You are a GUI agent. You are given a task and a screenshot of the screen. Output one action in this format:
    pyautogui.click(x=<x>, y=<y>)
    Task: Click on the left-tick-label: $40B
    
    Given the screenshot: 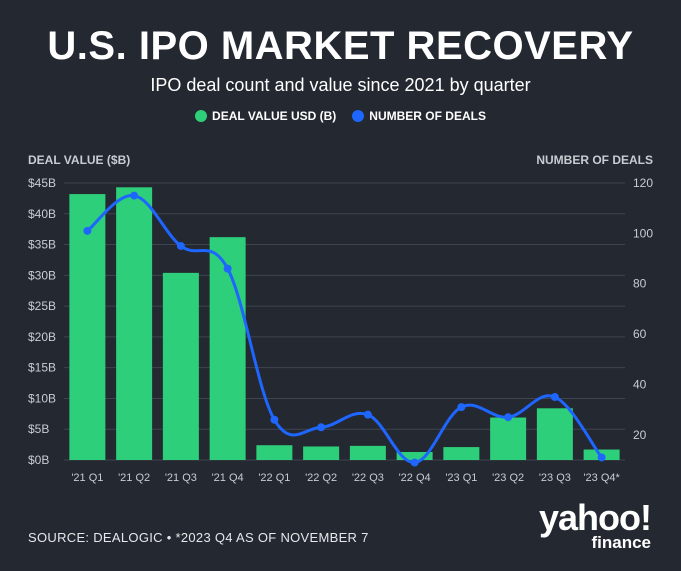 What is the action you would take?
    pyautogui.click(x=42, y=214)
    